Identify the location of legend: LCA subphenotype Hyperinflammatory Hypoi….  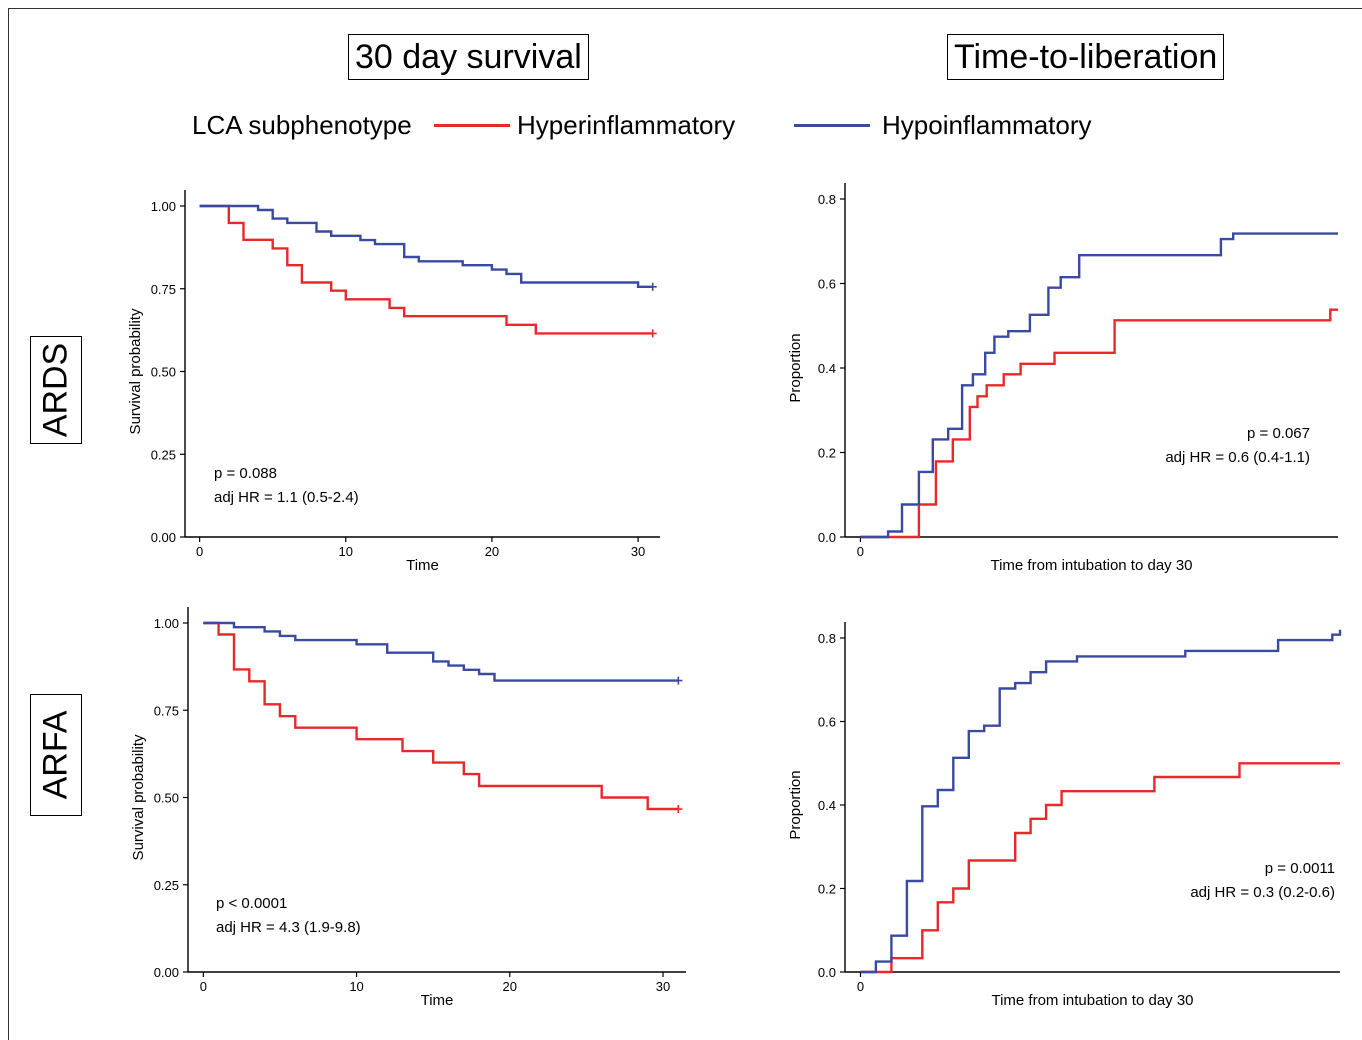
(681, 125).